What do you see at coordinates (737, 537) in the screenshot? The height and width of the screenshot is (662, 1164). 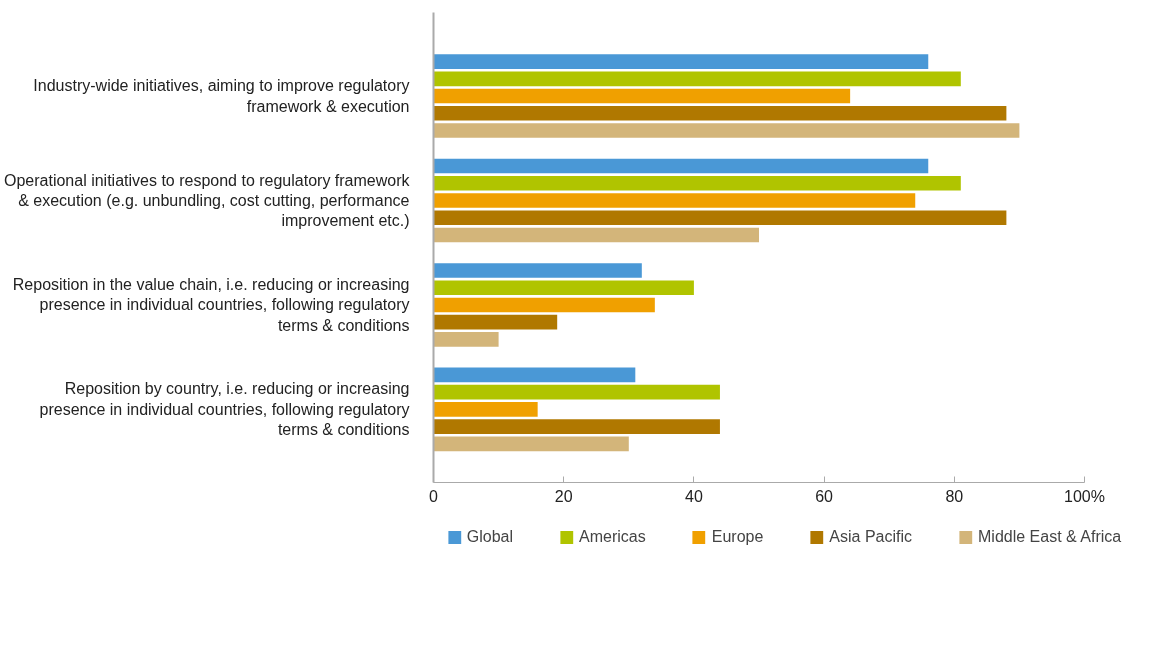 I see `legend-label: Europe` at bounding box center [737, 537].